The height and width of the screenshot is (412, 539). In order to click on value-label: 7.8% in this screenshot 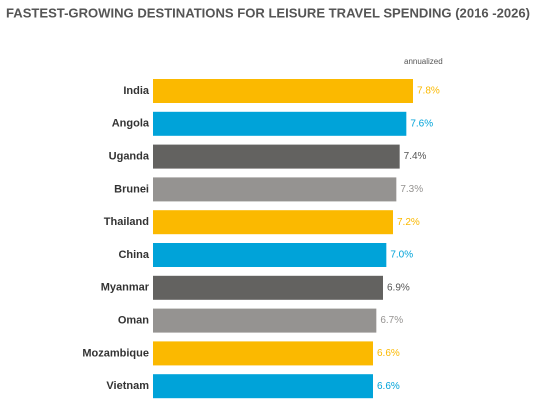, I will do `click(428, 91)`.